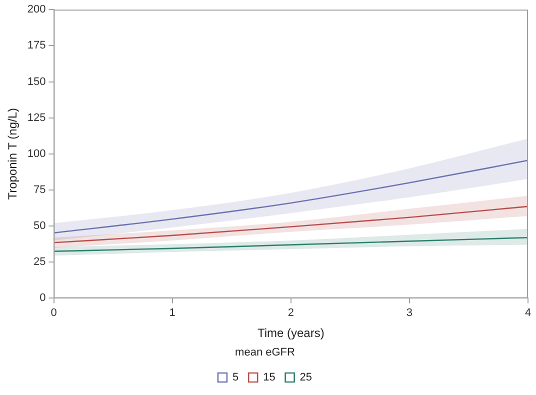 This screenshot has height=395, width=536. Describe the element at coordinates (235, 378) in the screenshot. I see `legend-label: 5` at that location.